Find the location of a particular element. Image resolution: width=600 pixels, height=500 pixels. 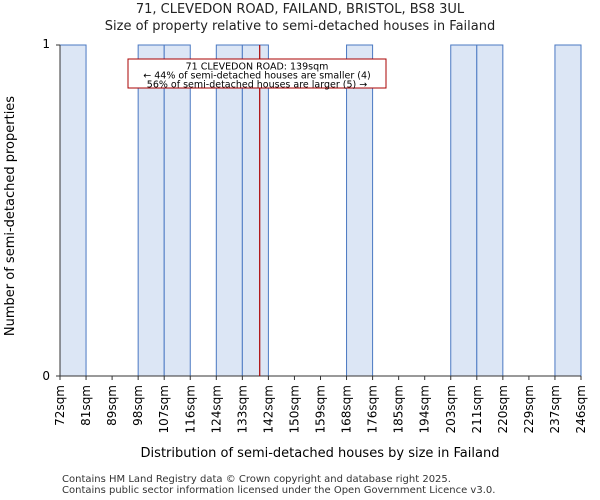

x-tick-label: 98sqm is located at coordinates (138, 405).